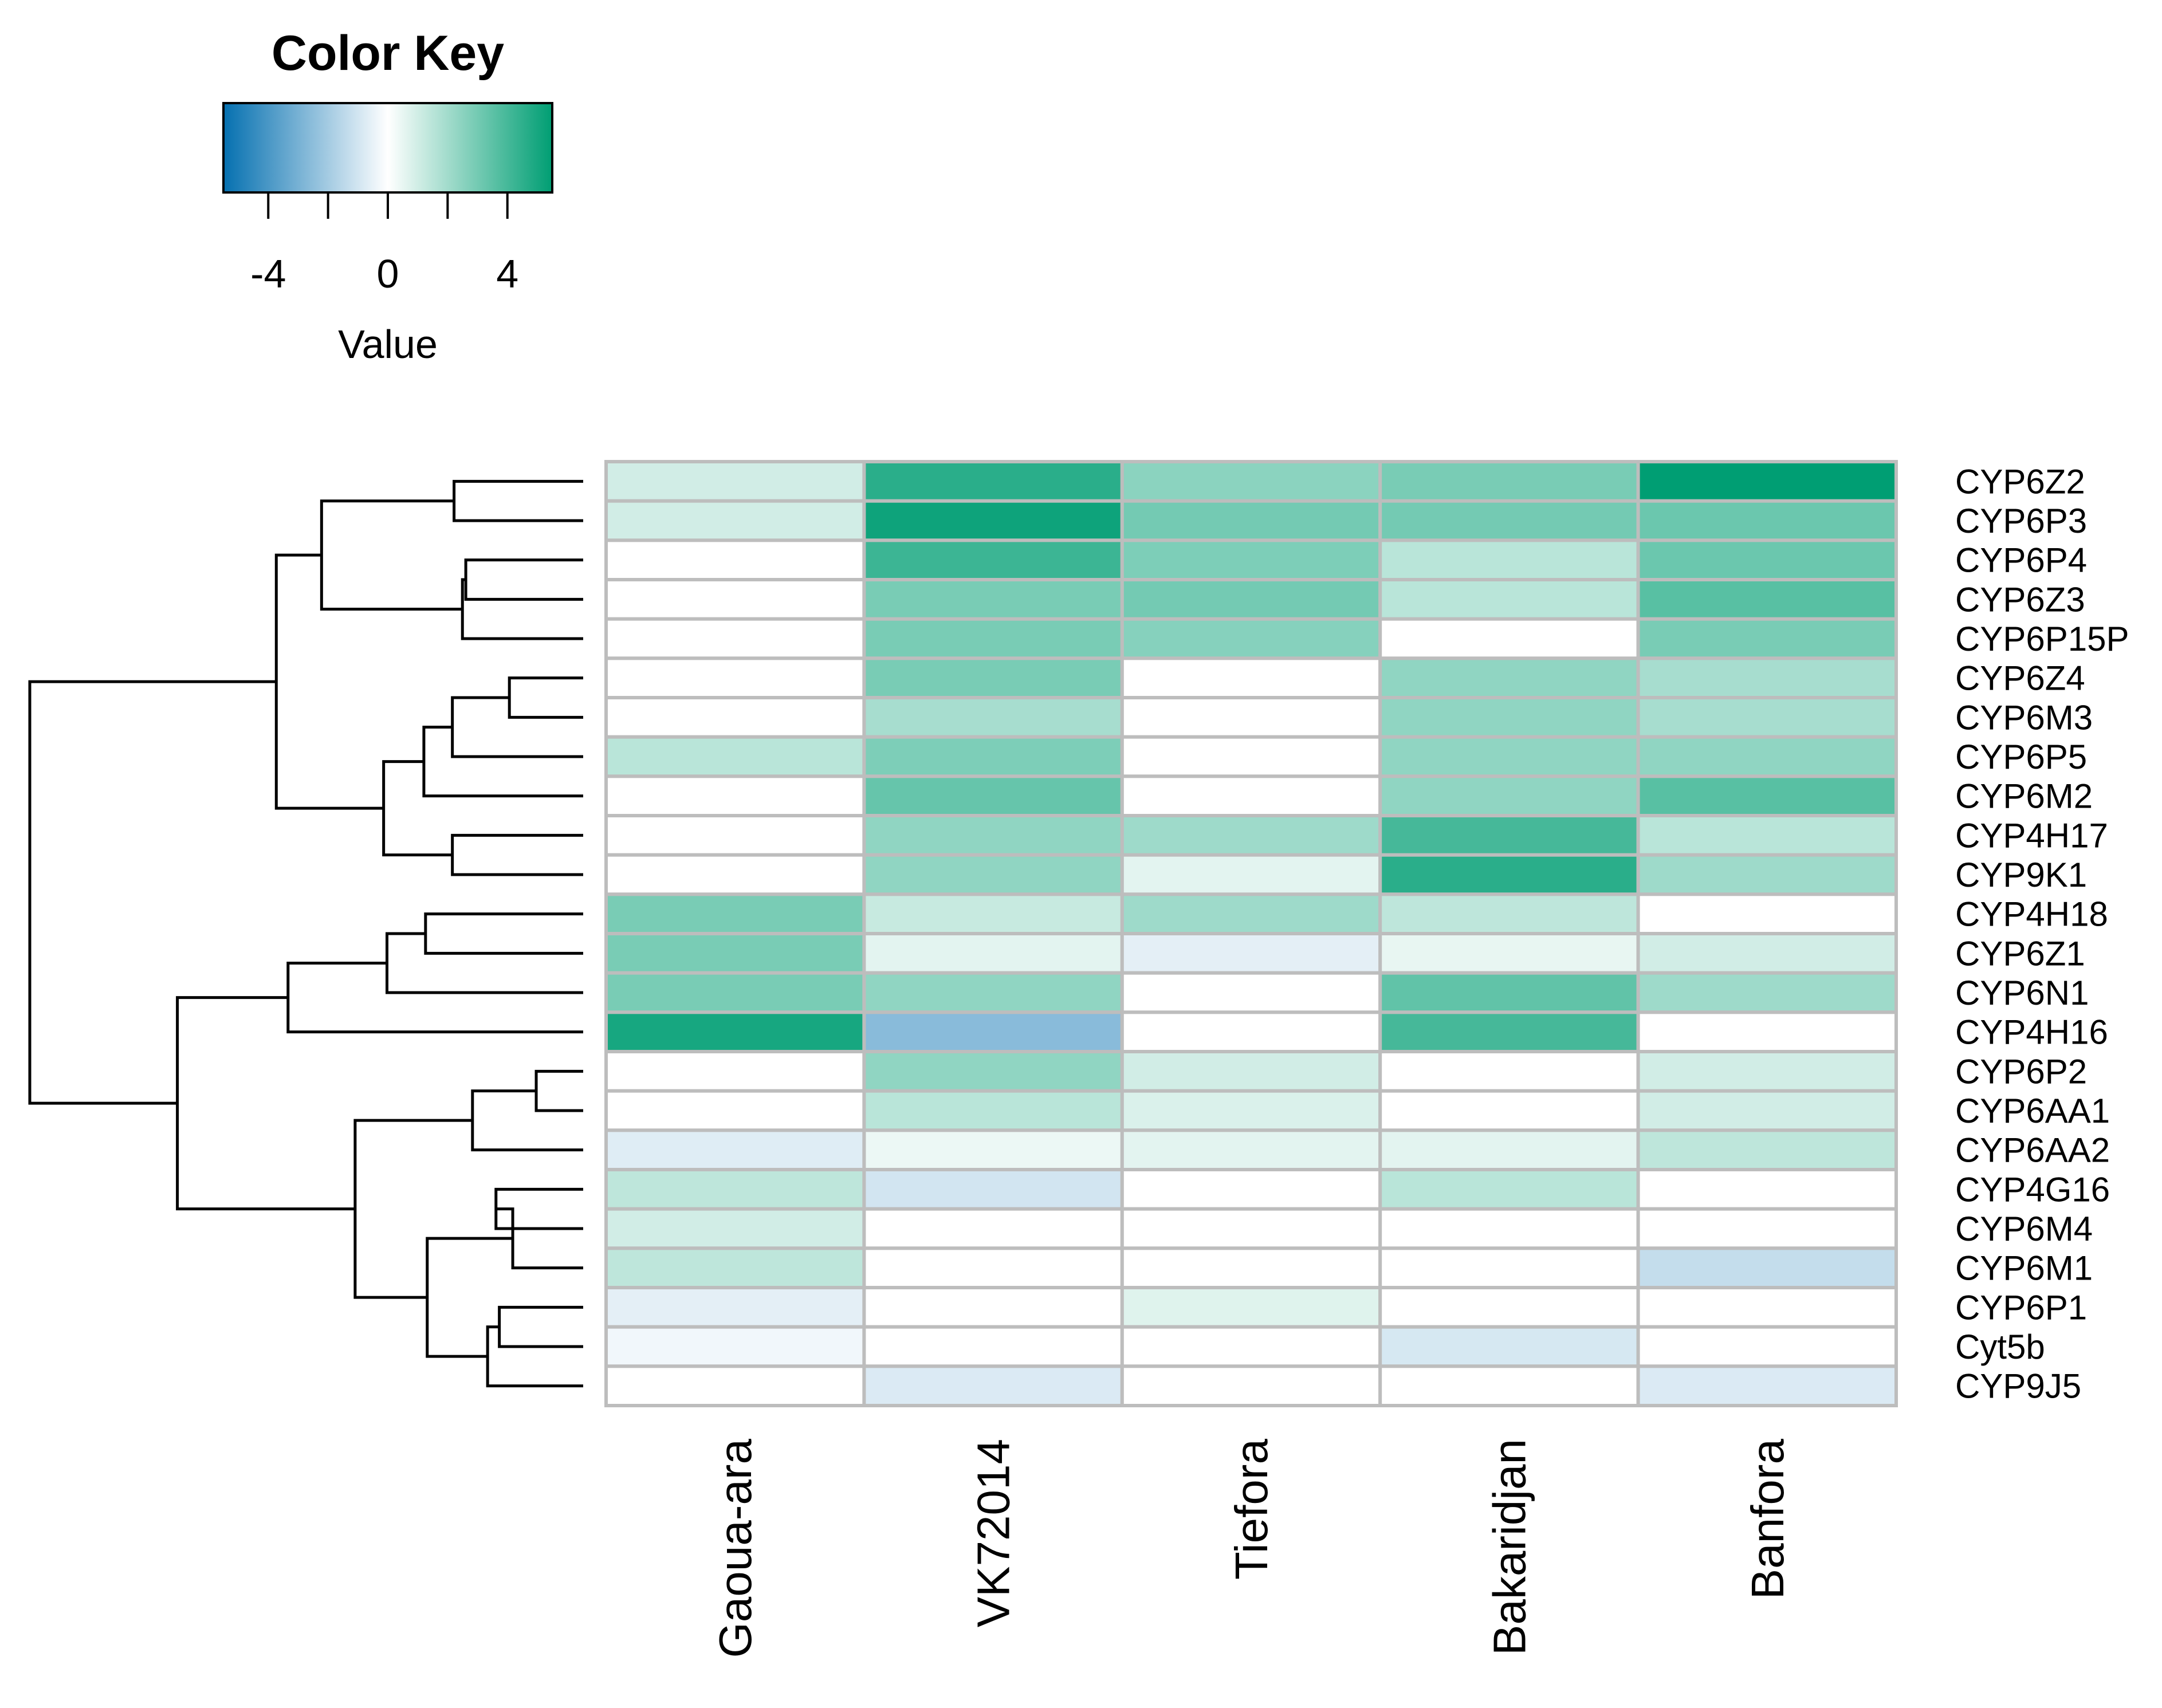 This screenshot has width=2162, height=1708. Describe the element at coordinates (2024, 797) in the screenshot. I see `row-label: CYP6M2` at that location.